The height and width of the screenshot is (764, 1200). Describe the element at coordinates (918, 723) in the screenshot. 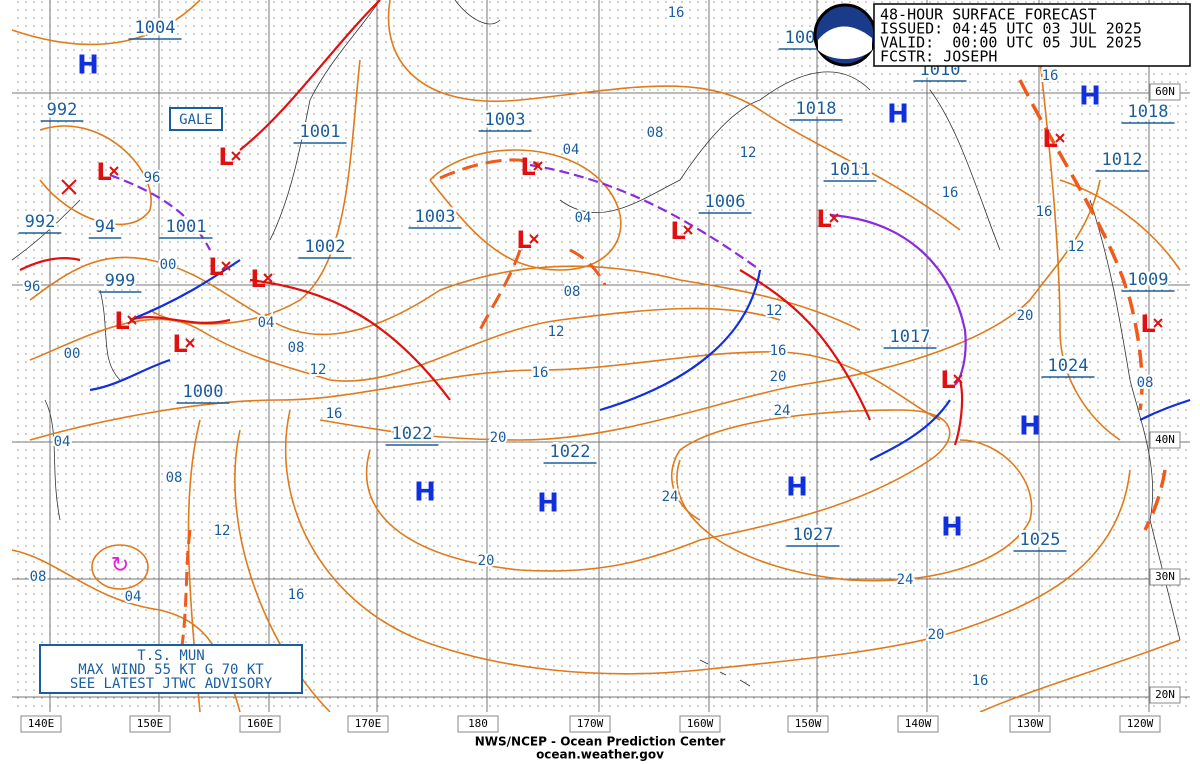

I see `lon-label: 140W` at that location.